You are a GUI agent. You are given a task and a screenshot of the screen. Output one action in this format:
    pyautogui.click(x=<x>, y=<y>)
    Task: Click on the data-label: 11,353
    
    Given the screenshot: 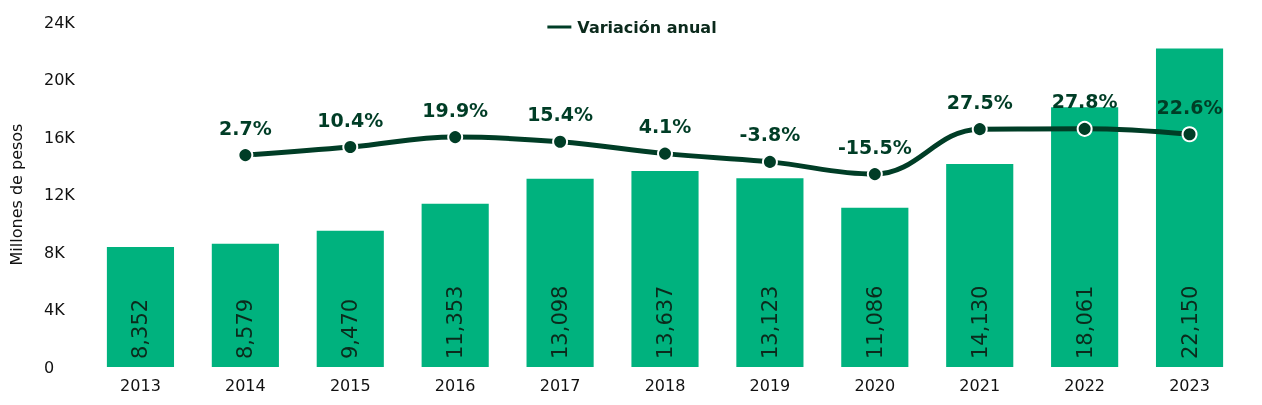 What is the action you would take?
    pyautogui.click(x=455, y=322)
    